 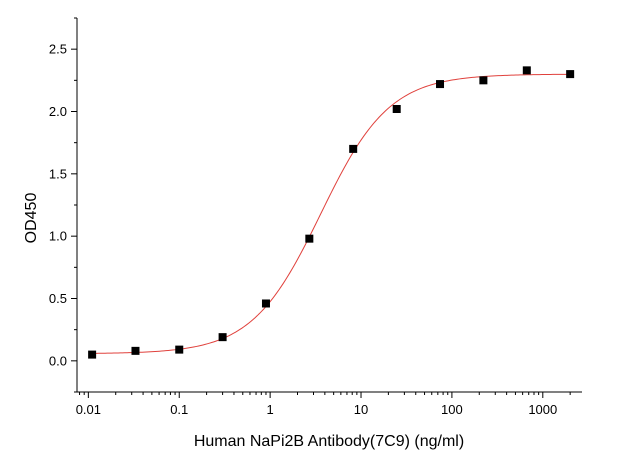 I want to click on x-tick-label: 1000, so click(x=542, y=409).